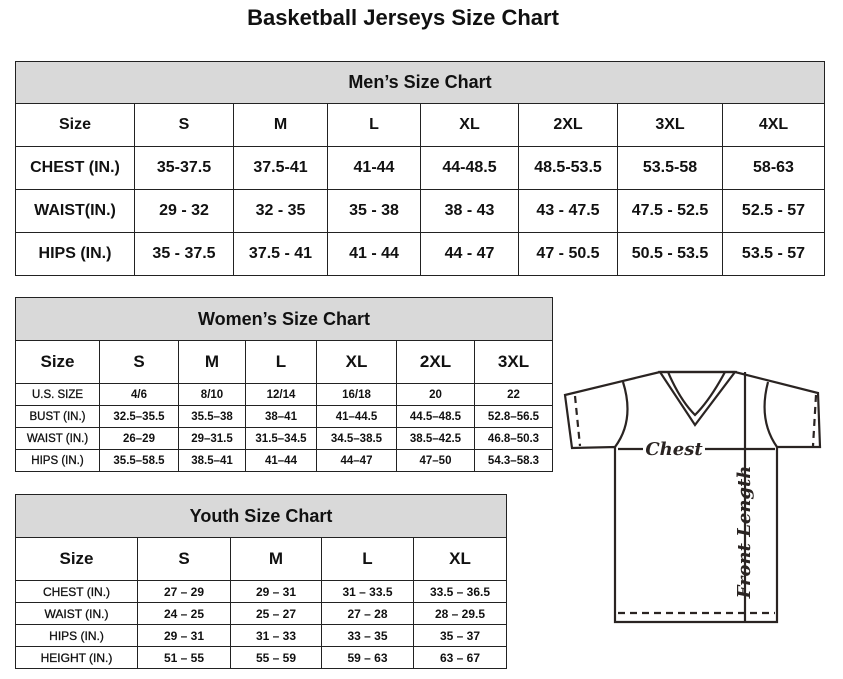 The height and width of the screenshot is (679, 843). Describe the element at coordinates (276, 613) in the screenshot. I see `table-cell: 25 – 27` at that location.